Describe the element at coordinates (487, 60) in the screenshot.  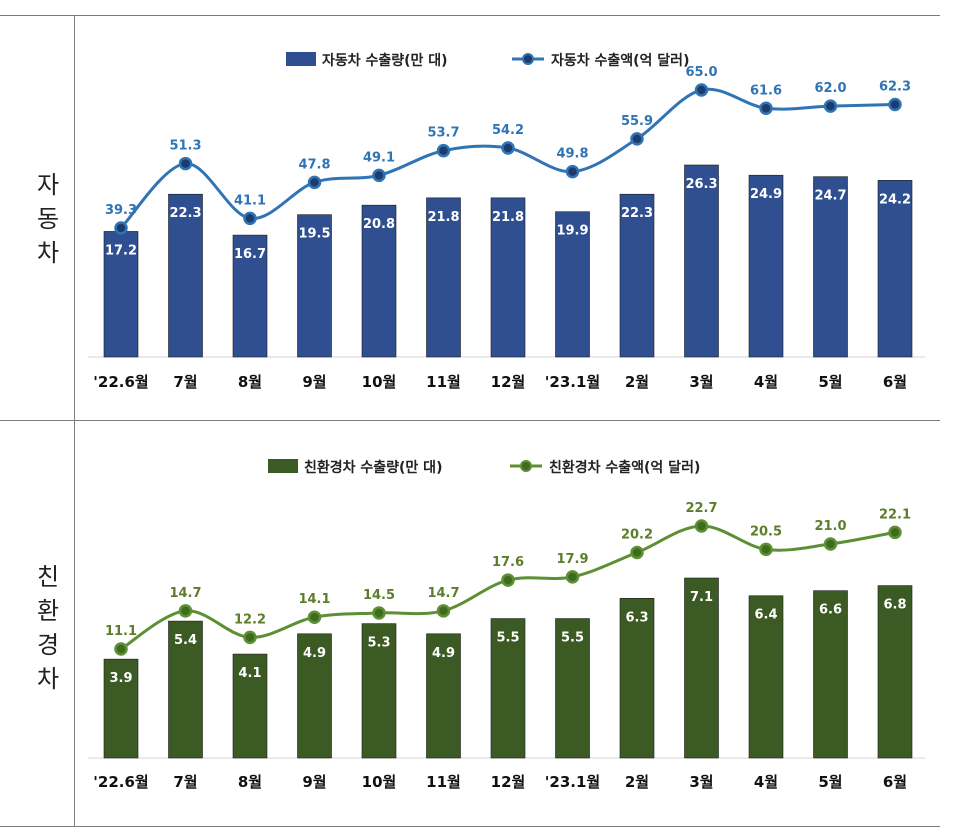
I see `legend: 자동차 수출량(만 대) 자동차 수출액(억 달러)` at that location.